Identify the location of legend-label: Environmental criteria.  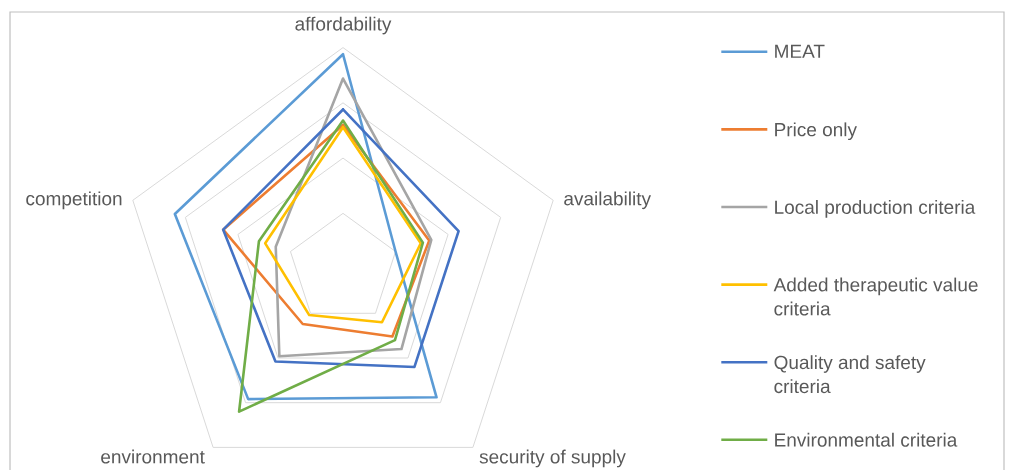
(866, 439).